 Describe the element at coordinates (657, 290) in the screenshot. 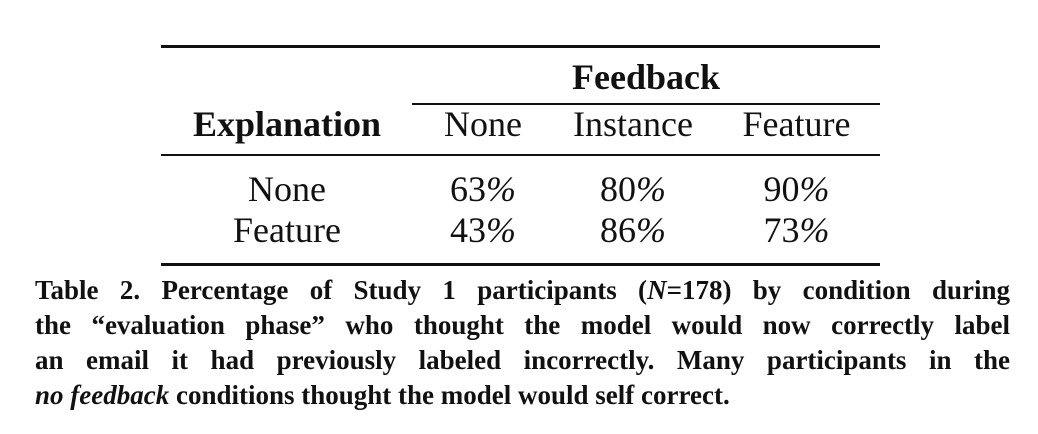

I see `caption-n-symbol: N` at that location.